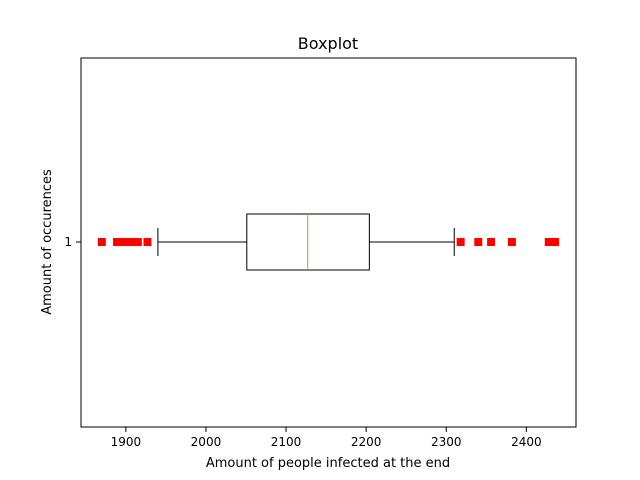 The width and height of the screenshot is (640, 480). Describe the element at coordinates (286, 442) in the screenshot. I see `x-tick-label: 2100` at that location.